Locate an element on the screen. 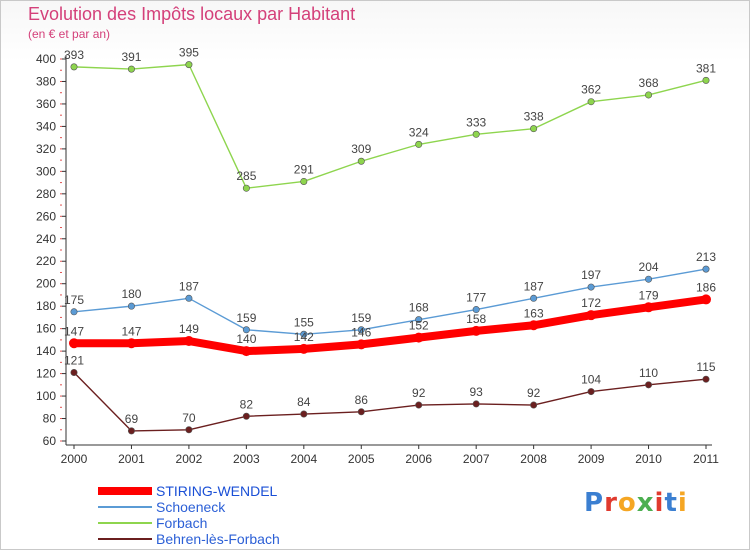  data-label: 70 is located at coordinates (189, 418).